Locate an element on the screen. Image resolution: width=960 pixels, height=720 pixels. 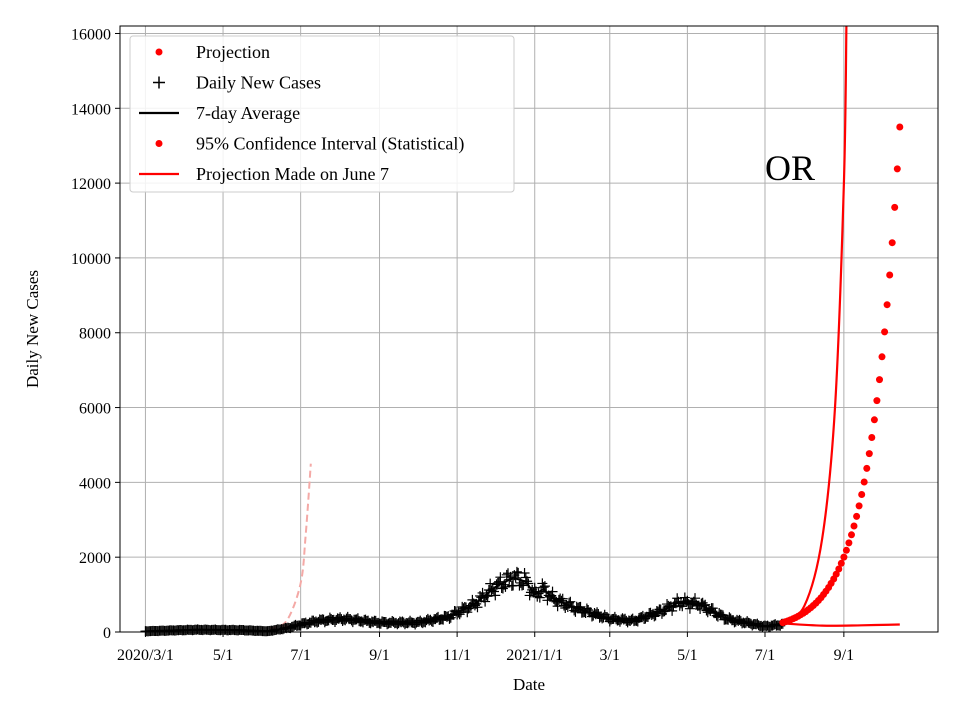
x-axis-label: Date is located at coordinates (529, 684).